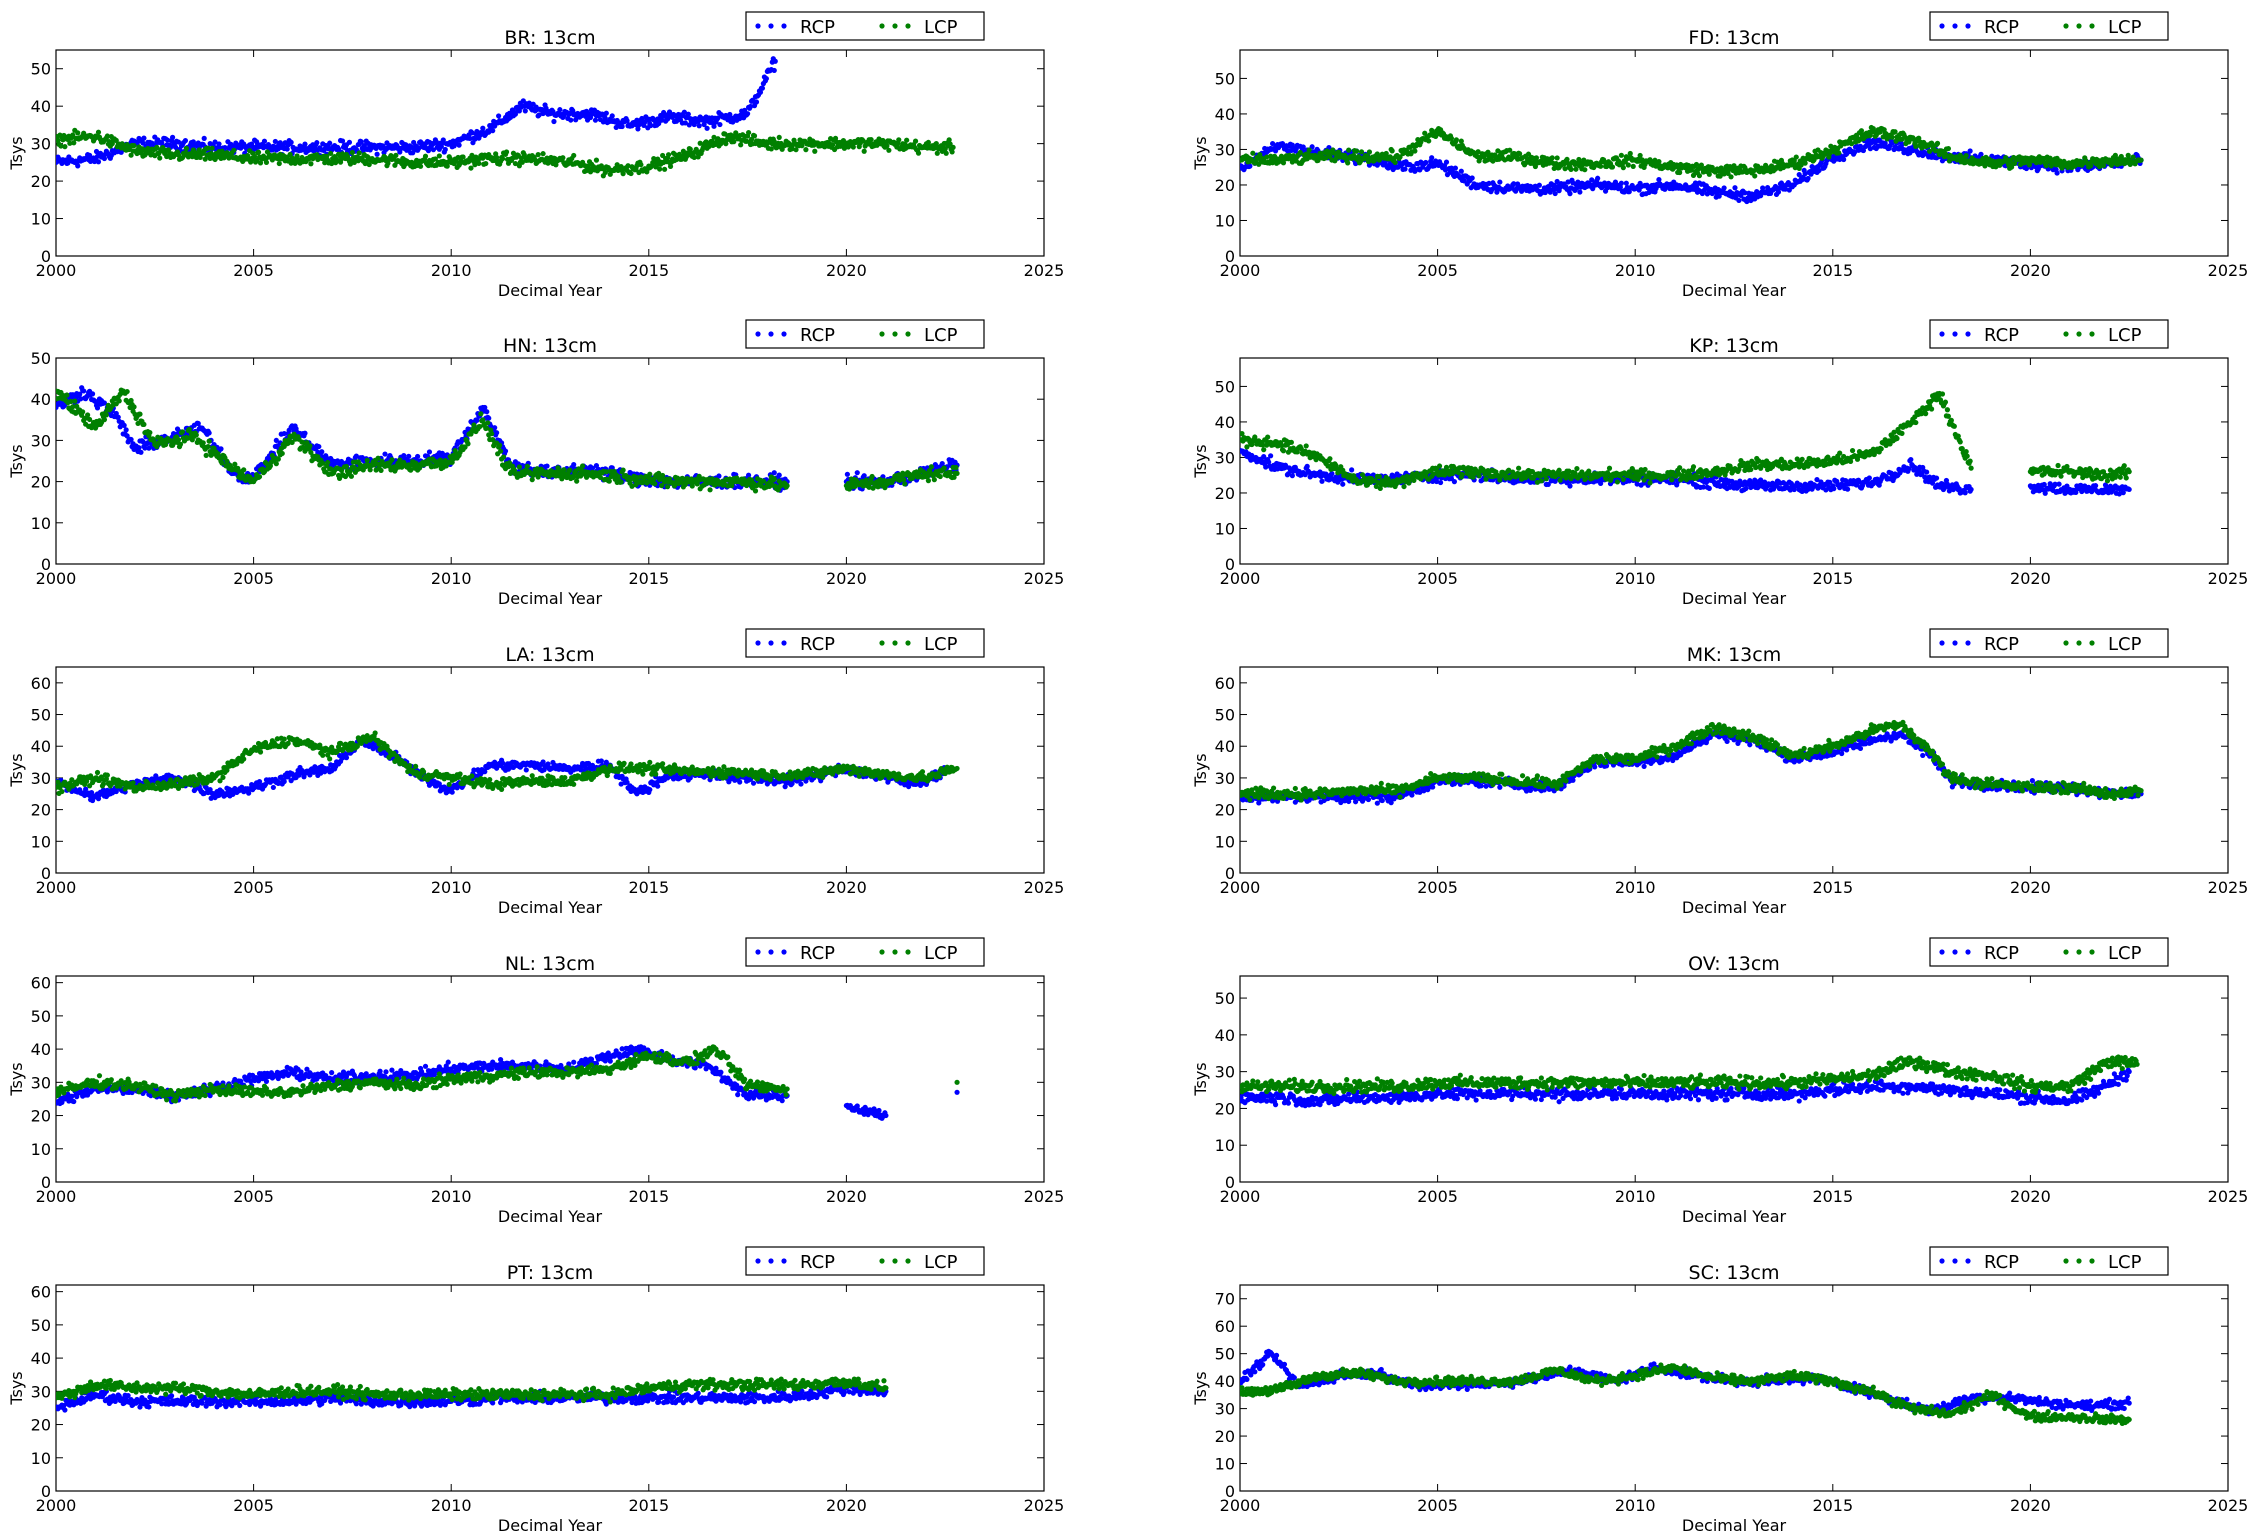 The image size is (2256, 1537). What do you see at coordinates (451, 270) in the screenshot?
I see `x-tick-label: 2010` at bounding box center [451, 270].